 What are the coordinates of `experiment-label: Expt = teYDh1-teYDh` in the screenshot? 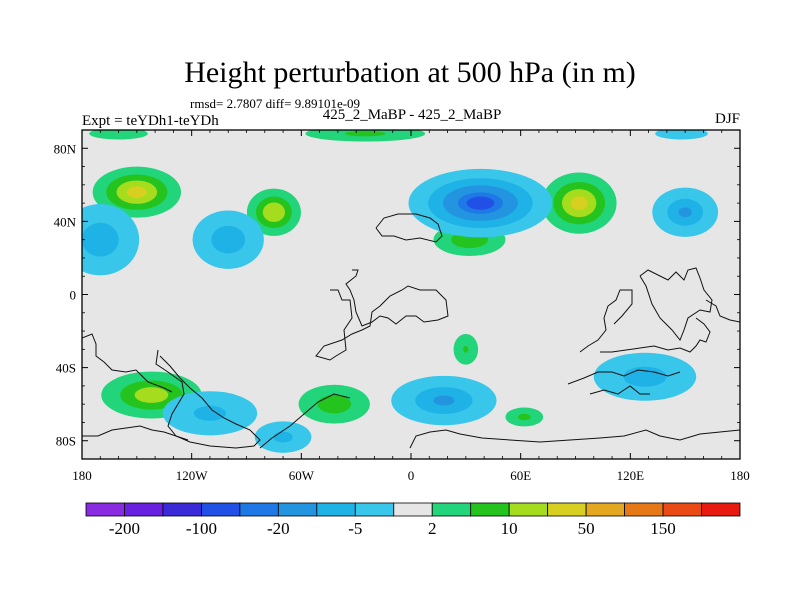 It's located at (150, 121).